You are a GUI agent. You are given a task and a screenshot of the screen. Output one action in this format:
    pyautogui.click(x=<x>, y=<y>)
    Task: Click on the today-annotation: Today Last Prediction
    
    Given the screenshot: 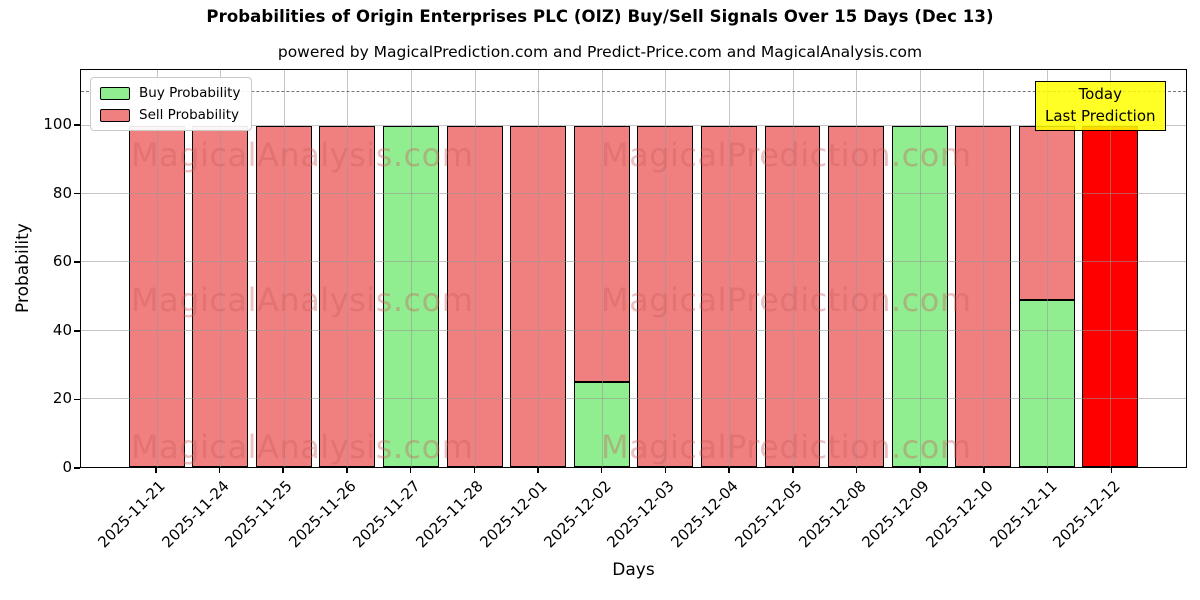 What is the action you would take?
    pyautogui.click(x=1100, y=106)
    